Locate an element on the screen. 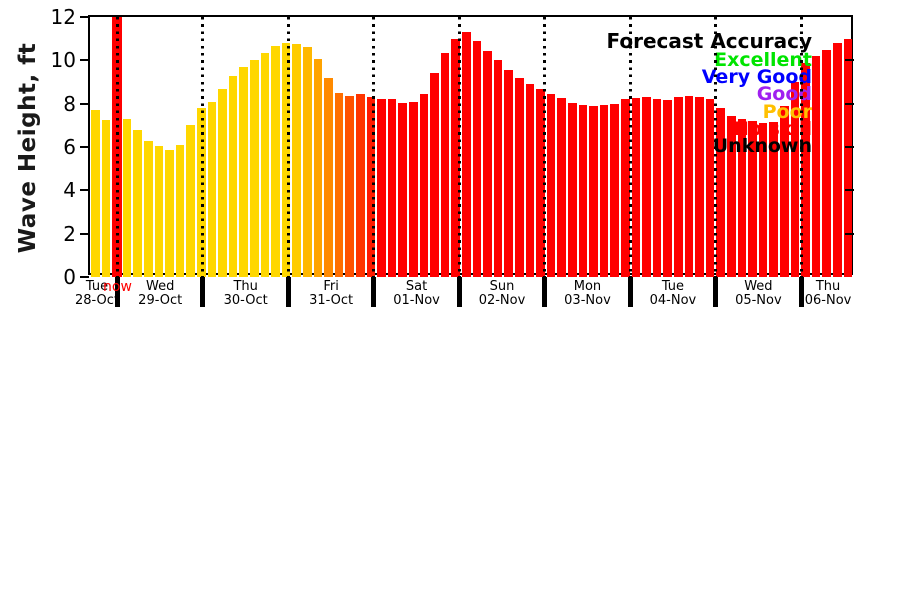 The width and height of the screenshot is (900, 600). x-axis-date-label: 01-Nov is located at coordinates (416, 300).